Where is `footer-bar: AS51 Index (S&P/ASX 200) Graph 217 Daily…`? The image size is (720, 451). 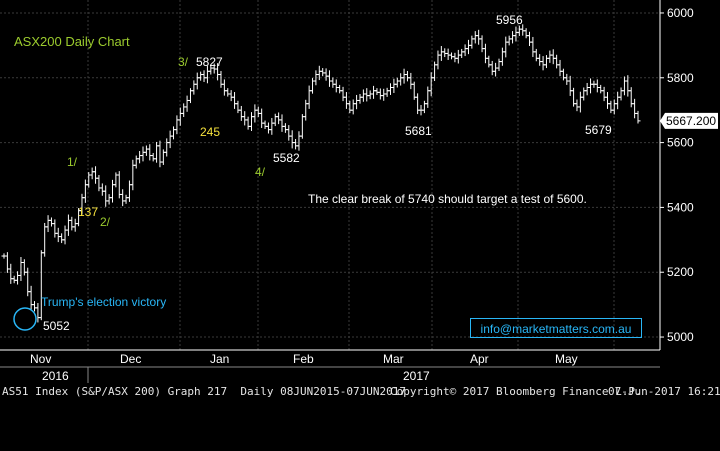
footer-bar: AS51 Index (S&P/ASX 200) Graph 217 Daily… is located at coordinates (360, 391).